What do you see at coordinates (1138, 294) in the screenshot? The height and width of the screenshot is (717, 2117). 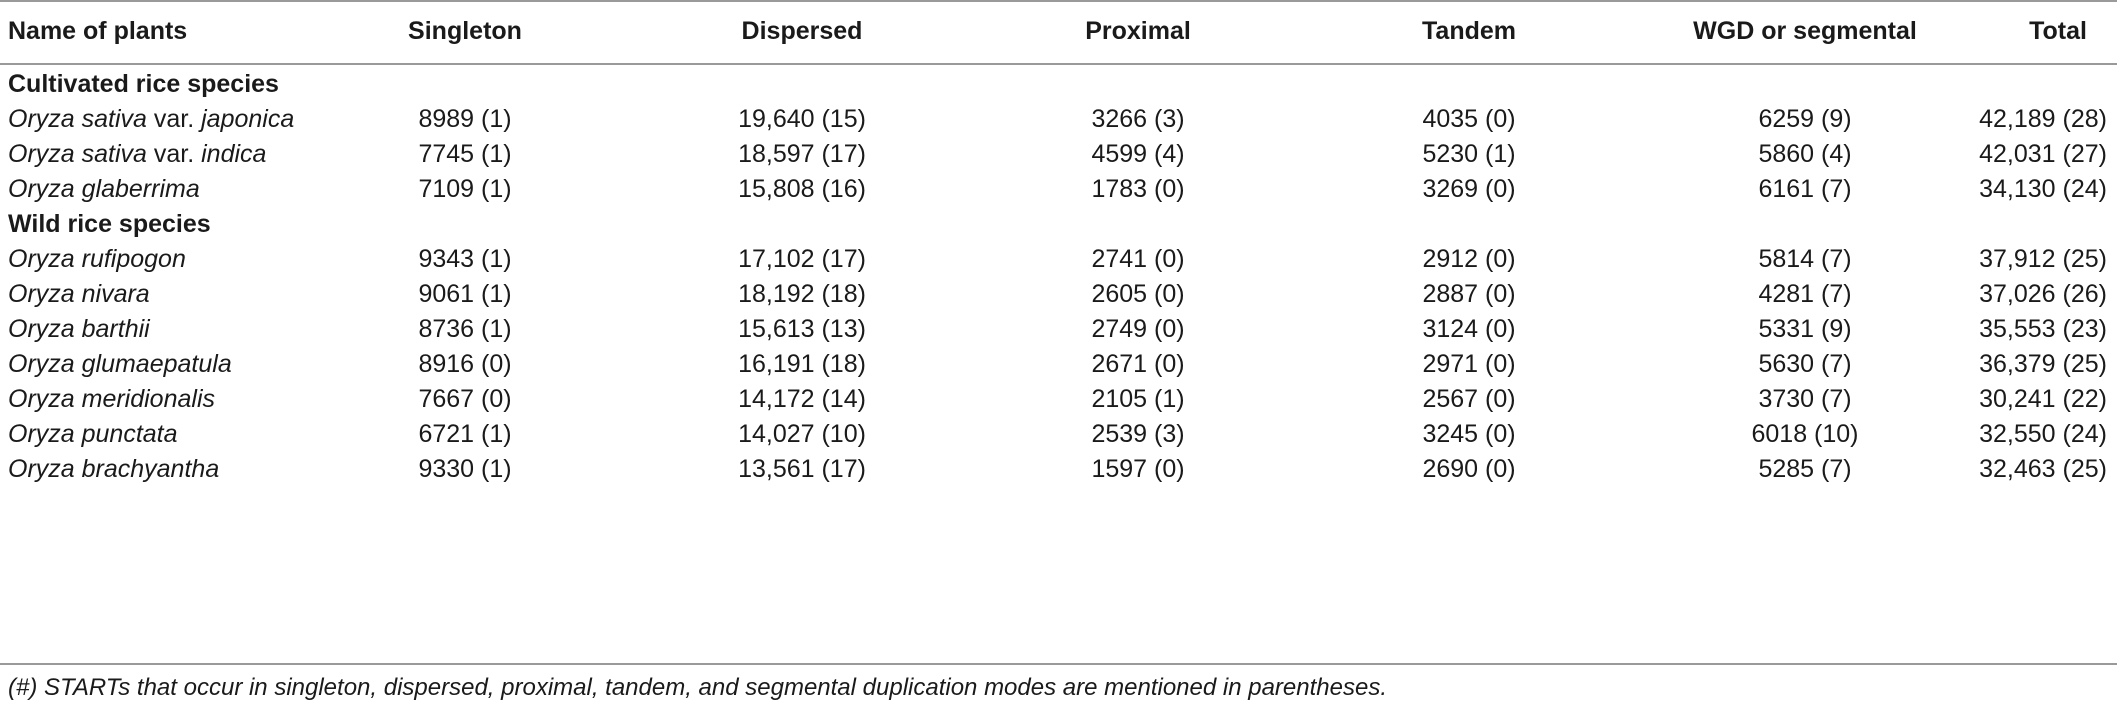 I see `proximal-value: 2605 (0)` at bounding box center [1138, 294].